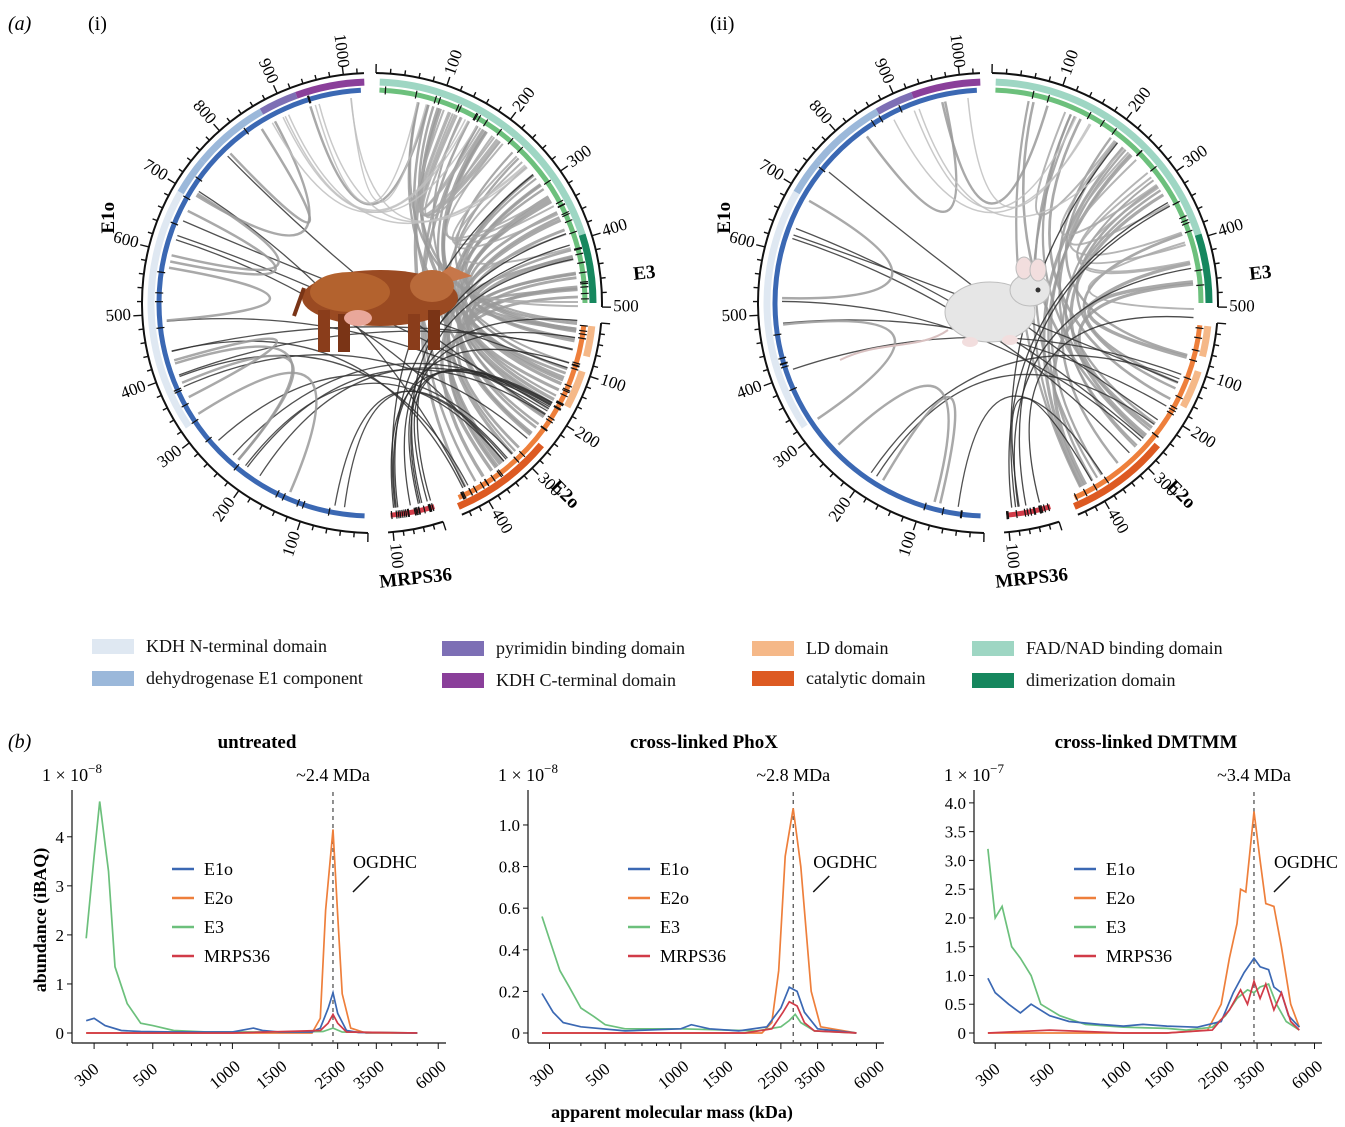 The height and width of the screenshot is (1127, 1345). Describe the element at coordinates (1138, 412) in the screenshot. I see `sequence-track` at that location.